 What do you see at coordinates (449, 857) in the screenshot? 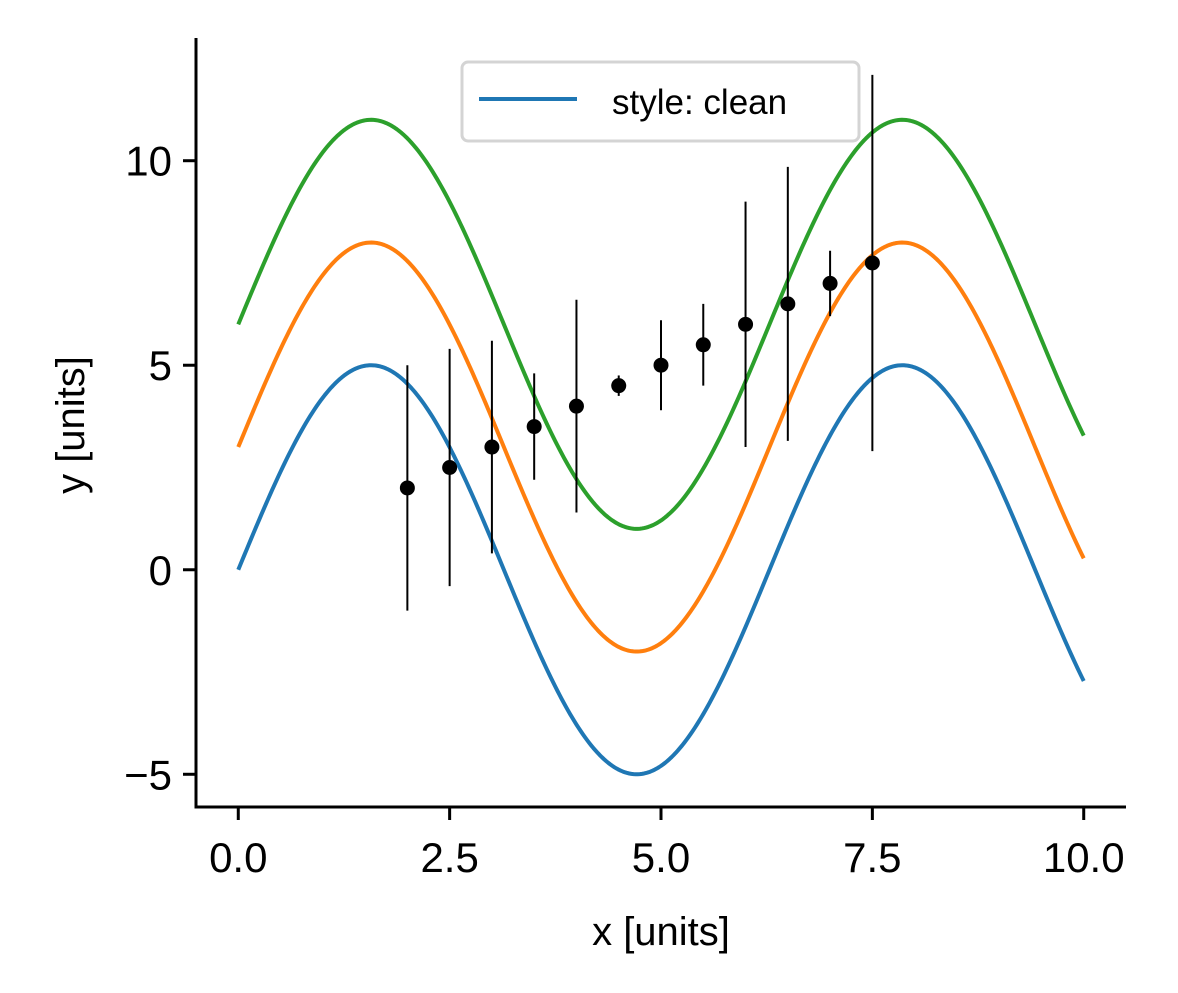
I see `x-tick-label: 2.5` at bounding box center [449, 857].